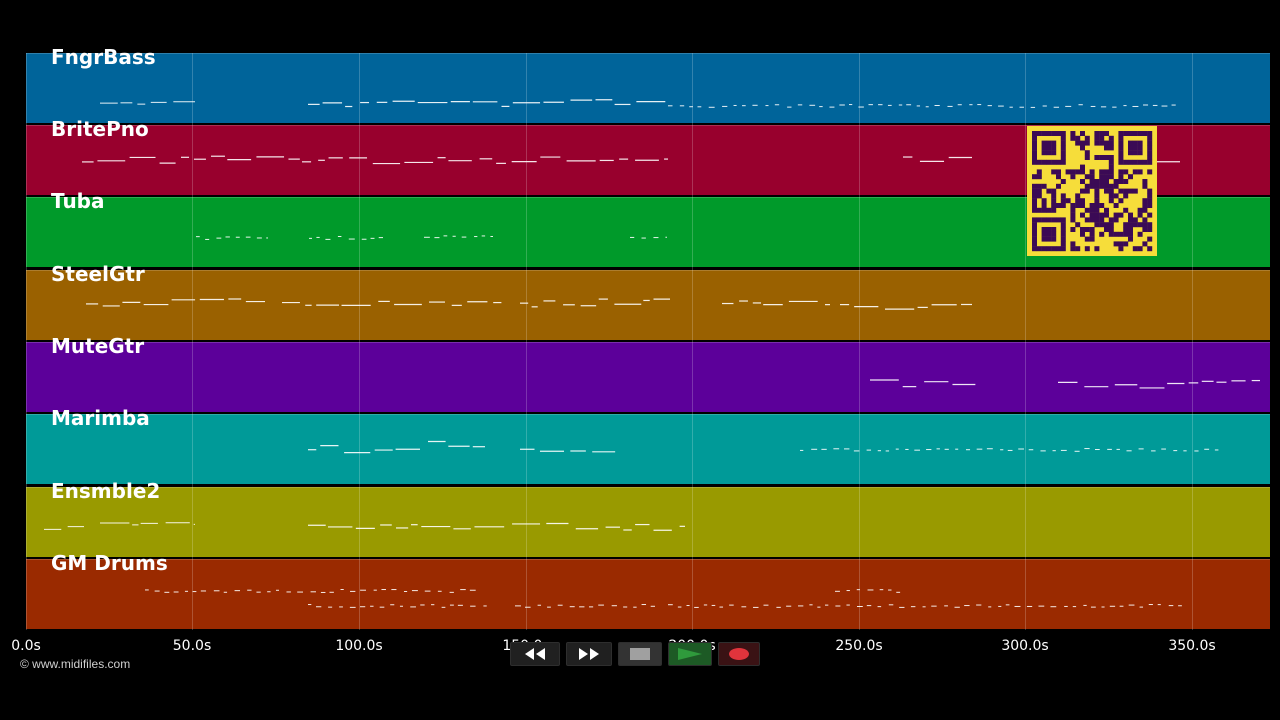  What do you see at coordinates (859, 646) in the screenshot?
I see `tick-label: 250.0s` at bounding box center [859, 646].